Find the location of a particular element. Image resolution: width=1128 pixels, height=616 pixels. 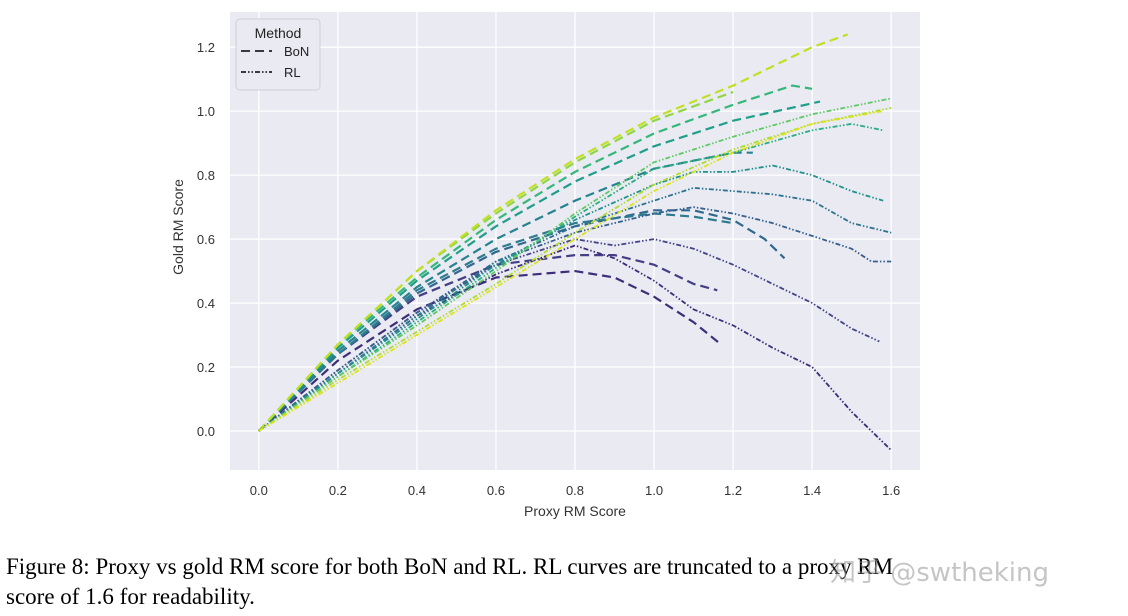

legend-label-bon: BoN is located at coordinates (296, 51).